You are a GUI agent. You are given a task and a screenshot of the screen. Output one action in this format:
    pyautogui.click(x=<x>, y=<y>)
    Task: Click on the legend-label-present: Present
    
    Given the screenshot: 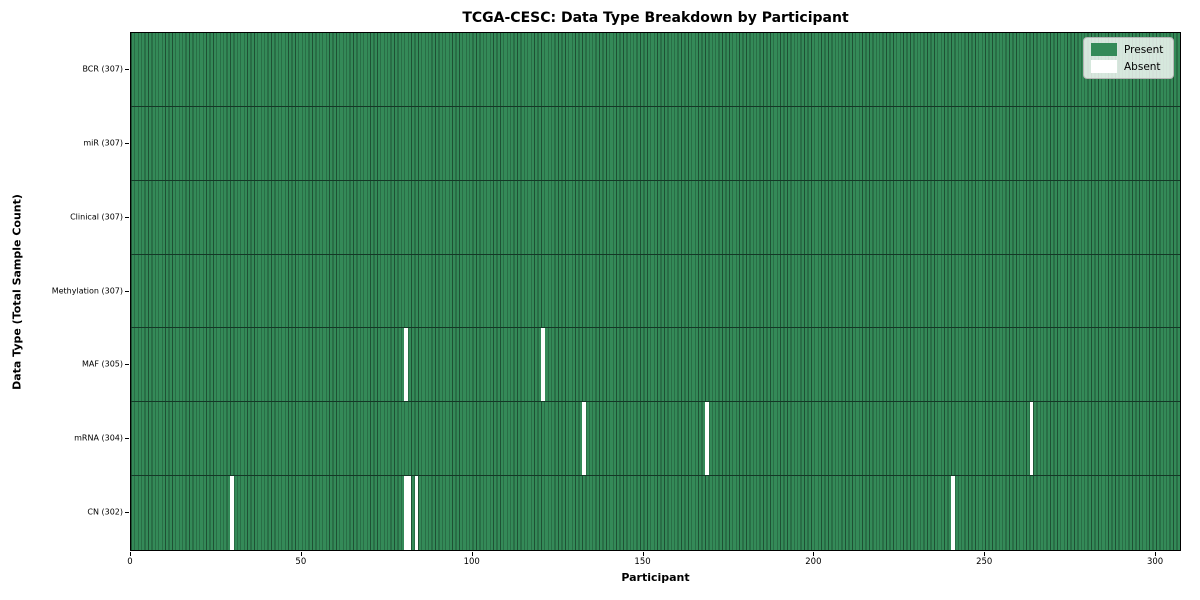 What is the action you would take?
    pyautogui.click(x=1144, y=49)
    